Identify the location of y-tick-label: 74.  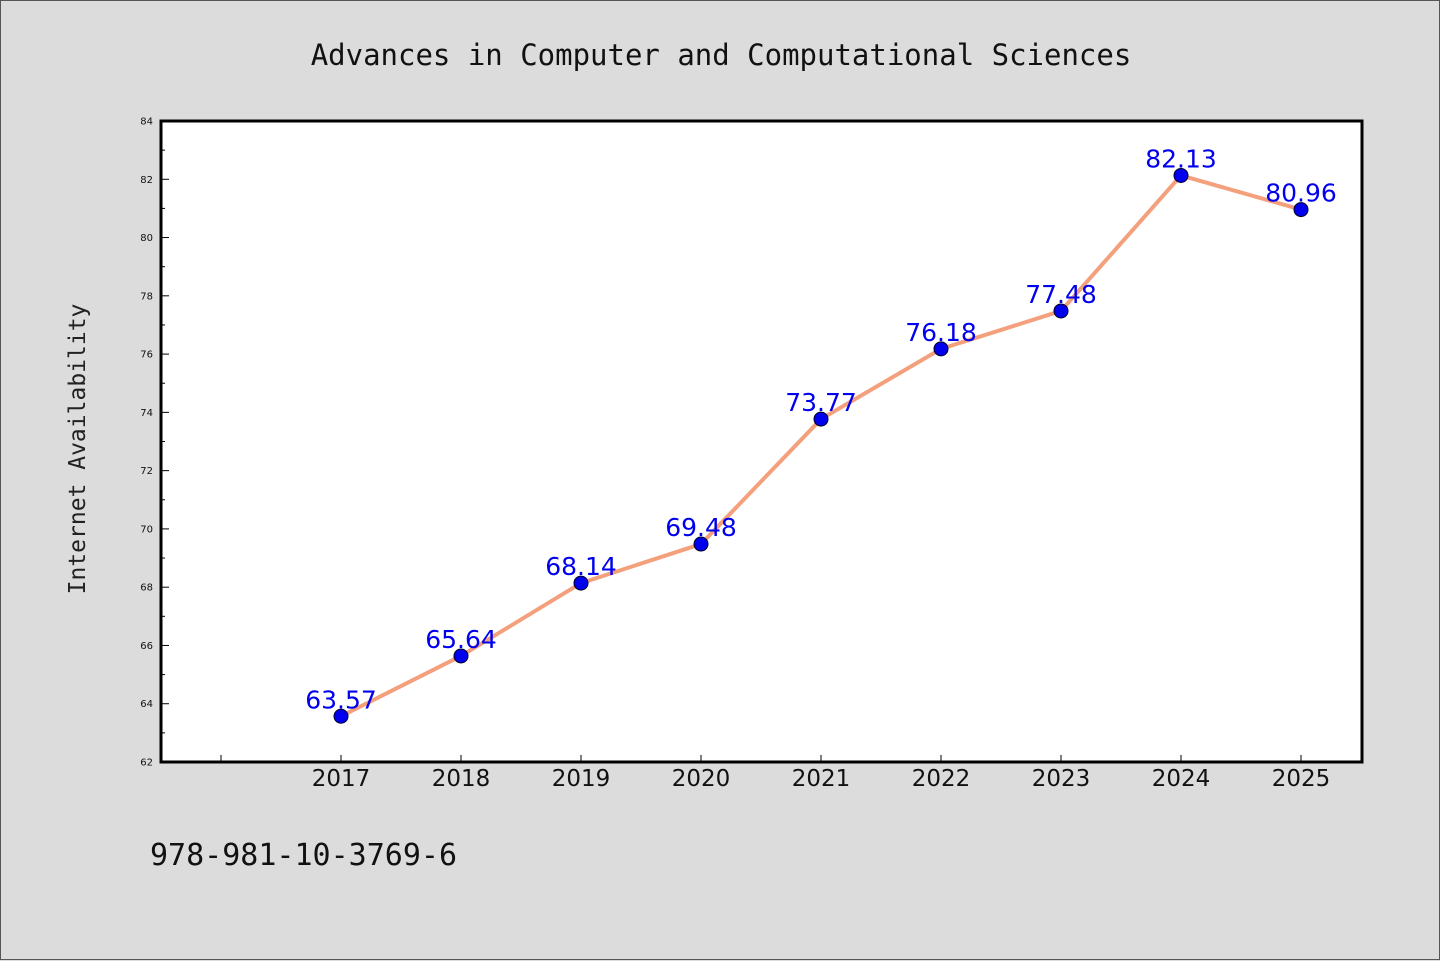
(146, 413).